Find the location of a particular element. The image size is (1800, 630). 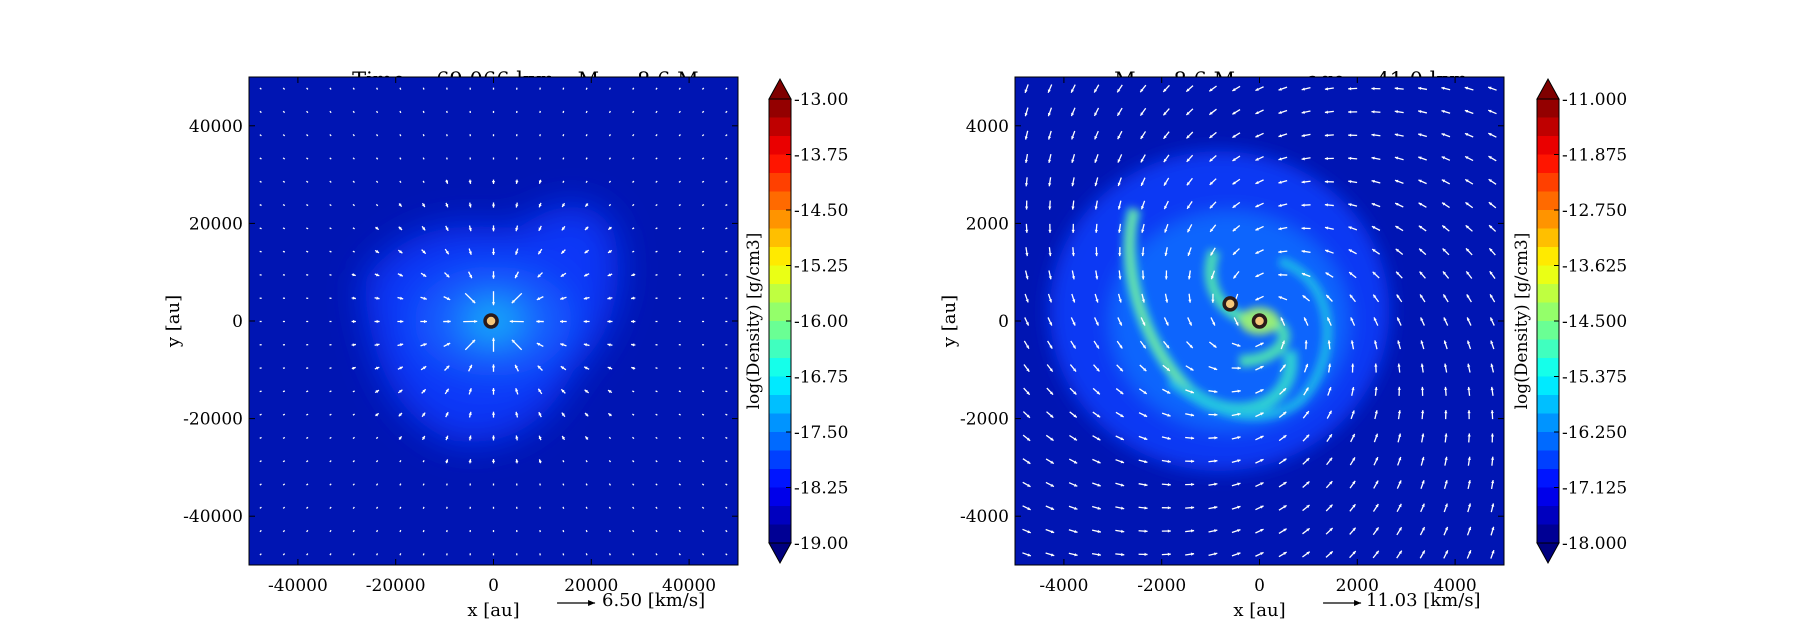

left-colorbar-tick-label: -18.25 is located at coordinates (821, 489).